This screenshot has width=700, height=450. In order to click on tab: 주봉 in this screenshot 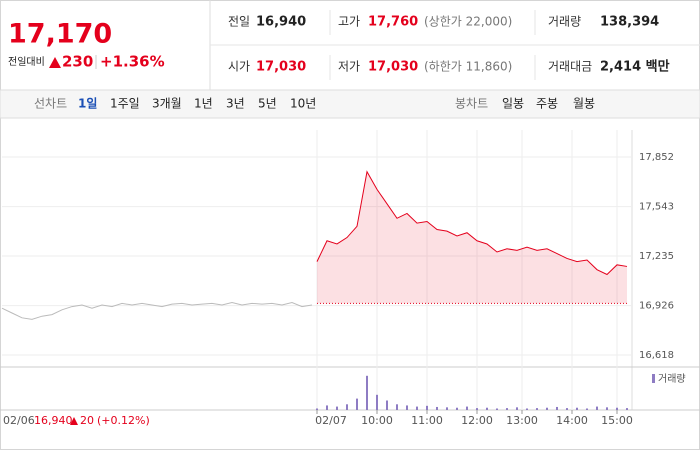, I will do `click(547, 104)`.